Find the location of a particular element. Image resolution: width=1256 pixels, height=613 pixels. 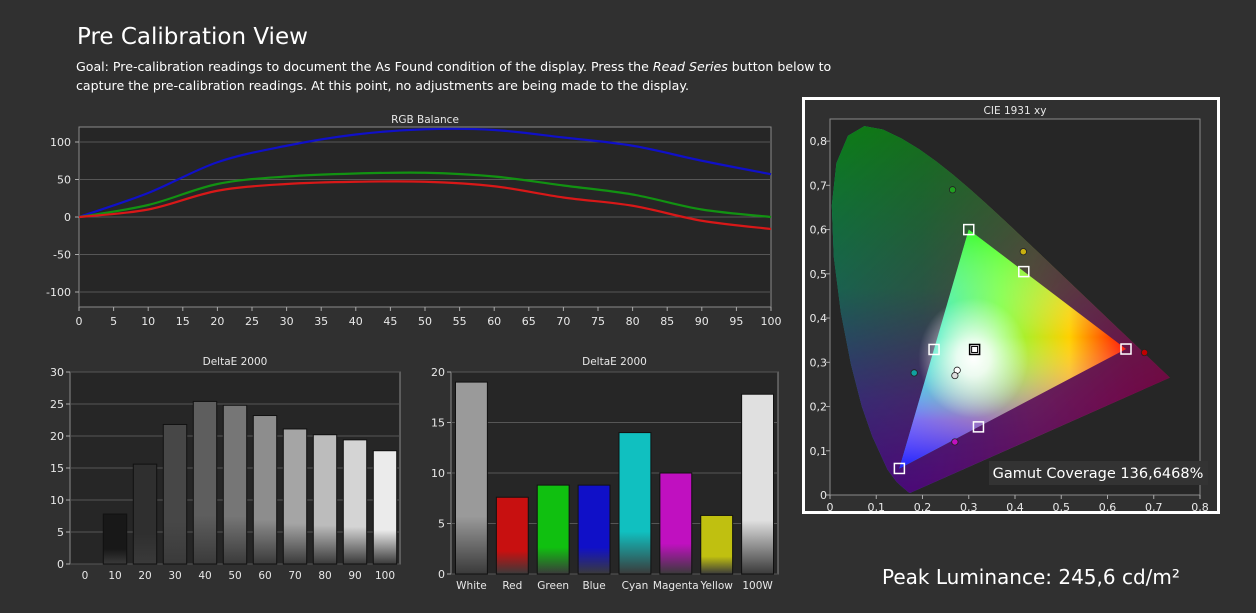

y-tick-label: 0,2 is located at coordinates (819, 407).